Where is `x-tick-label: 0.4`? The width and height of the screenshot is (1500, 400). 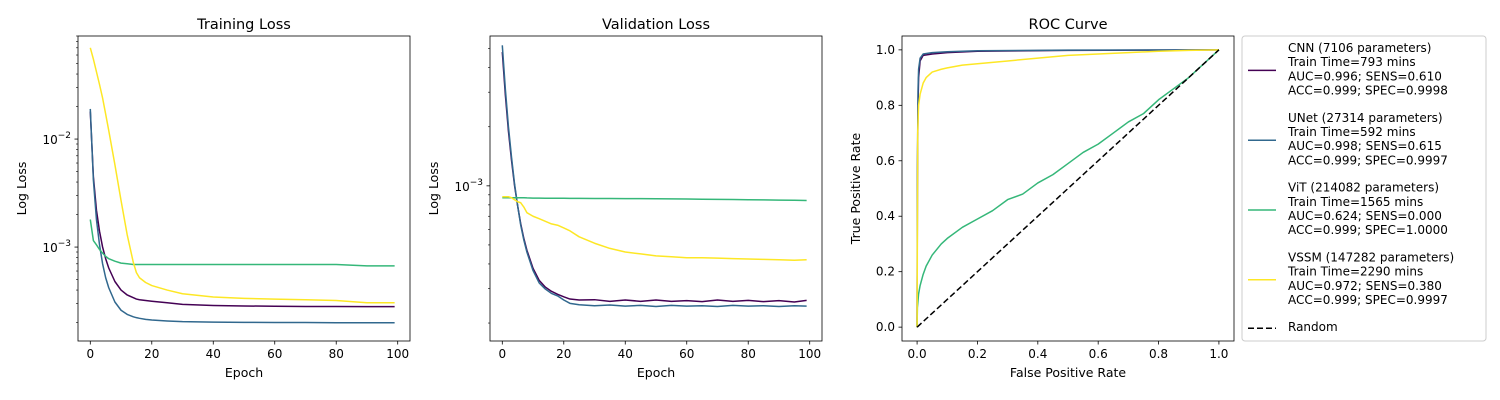 x-tick-label: 0.4 is located at coordinates (1037, 354).